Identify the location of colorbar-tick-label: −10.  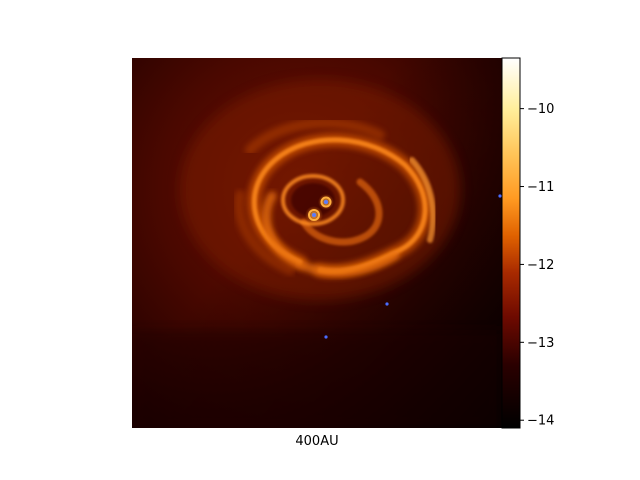
(540, 109).